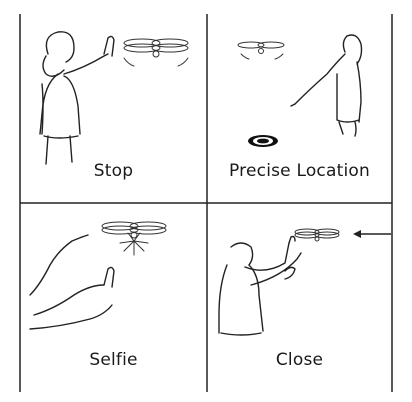  I want to click on panel-label-selfie: Selfie, so click(113, 360).